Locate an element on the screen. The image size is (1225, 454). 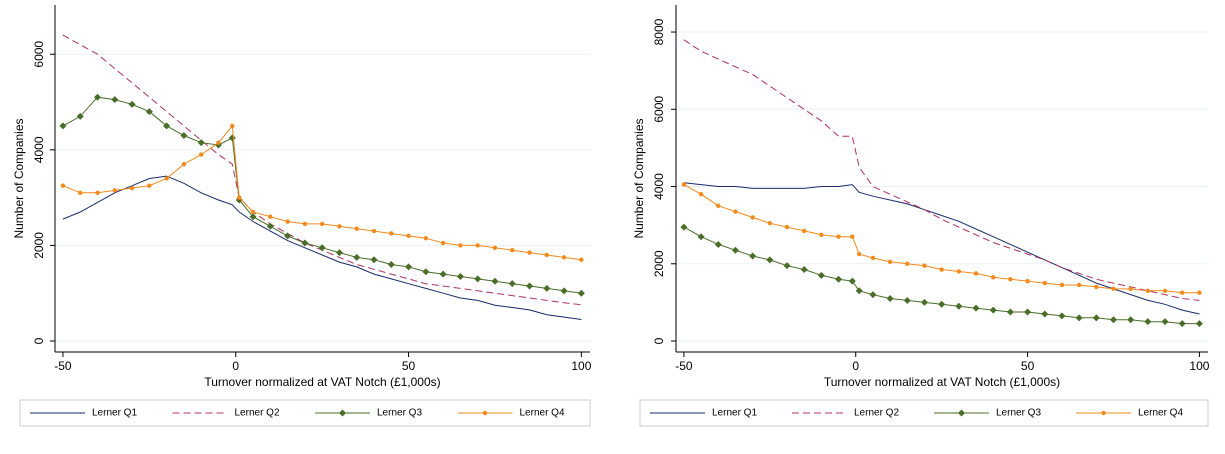
series-line is located at coordinates (941, 248).